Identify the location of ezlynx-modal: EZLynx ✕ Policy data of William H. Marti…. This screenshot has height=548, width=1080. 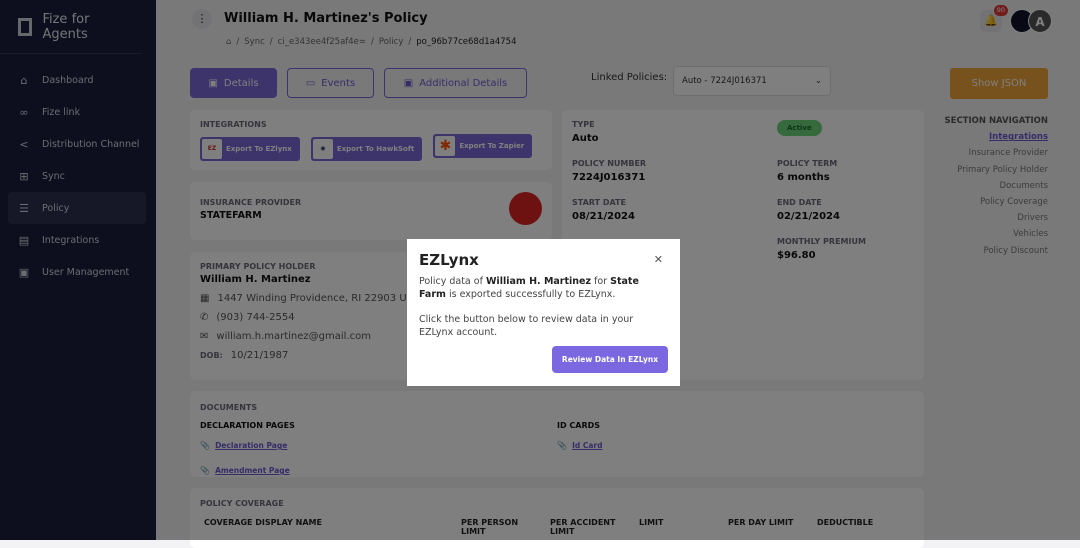
(543, 312).